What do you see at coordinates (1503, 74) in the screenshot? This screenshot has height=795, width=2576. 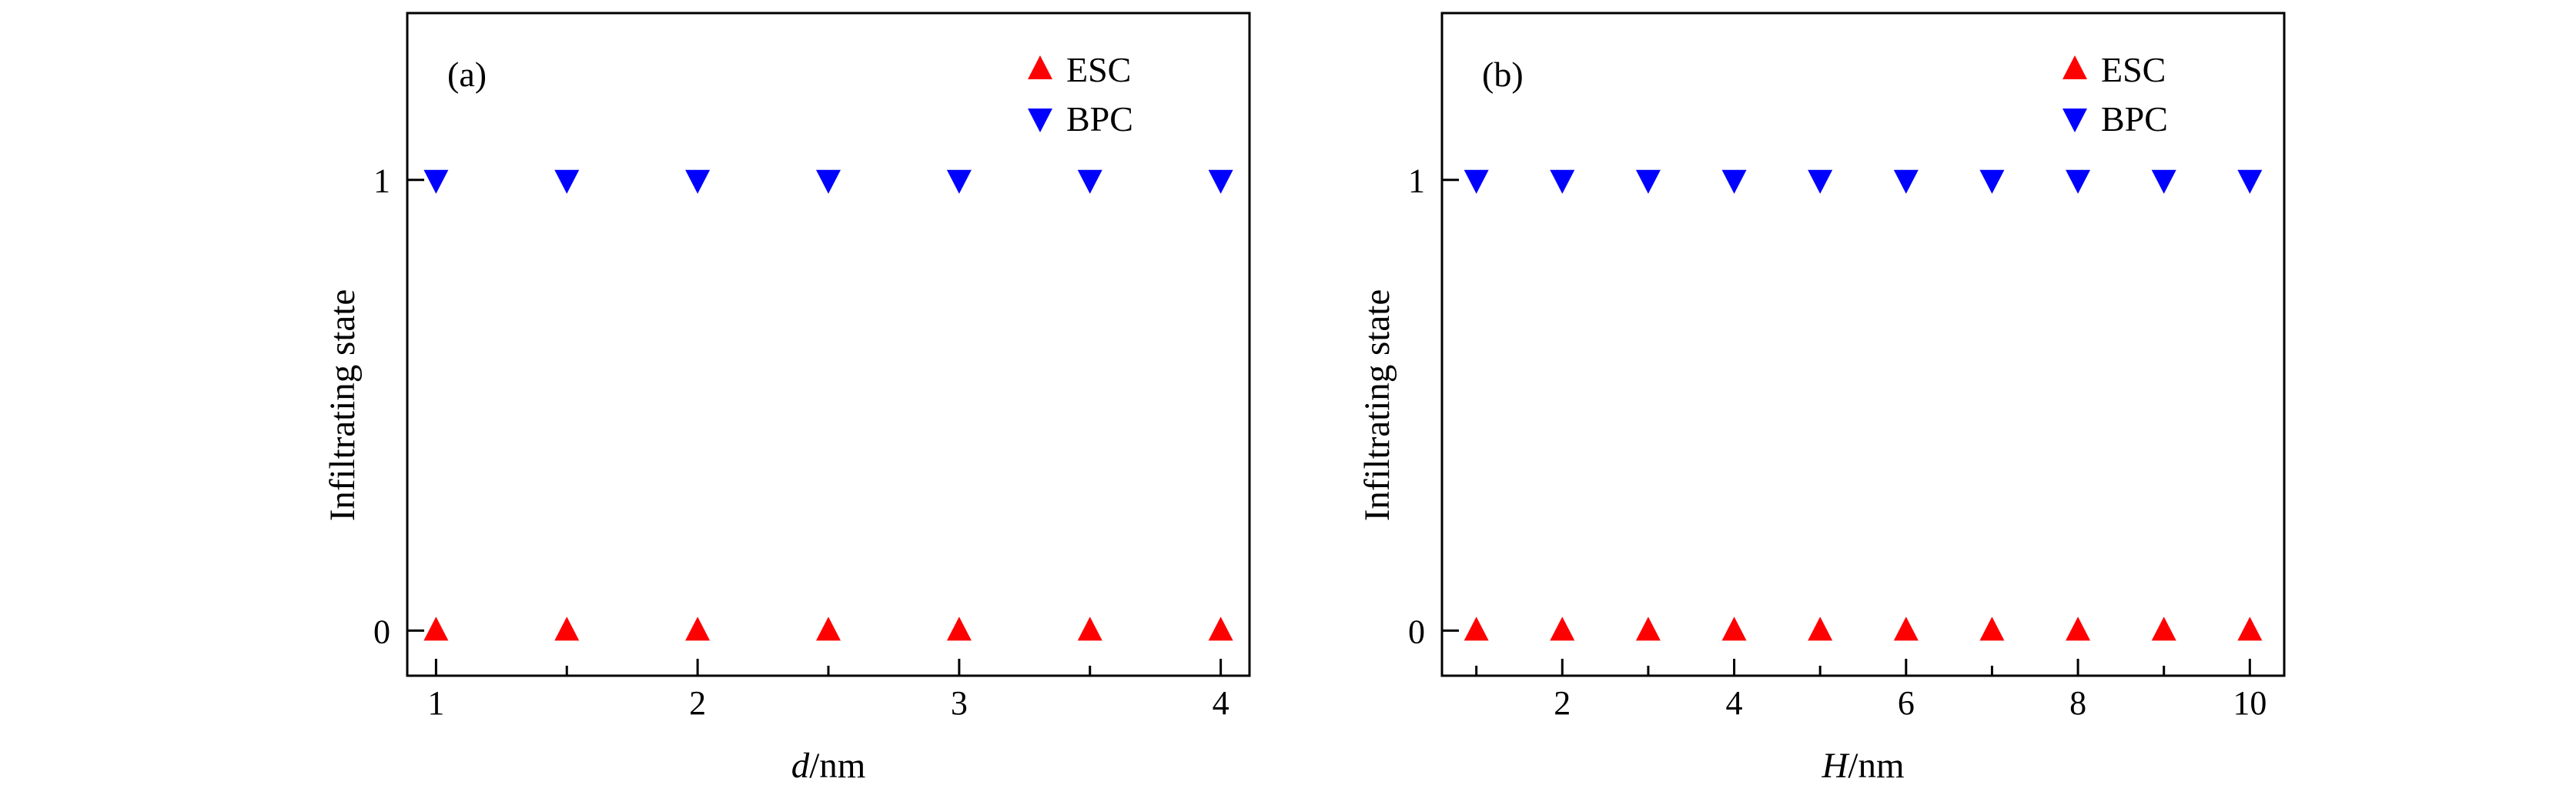 I see `panel-label: (b)` at bounding box center [1503, 74].